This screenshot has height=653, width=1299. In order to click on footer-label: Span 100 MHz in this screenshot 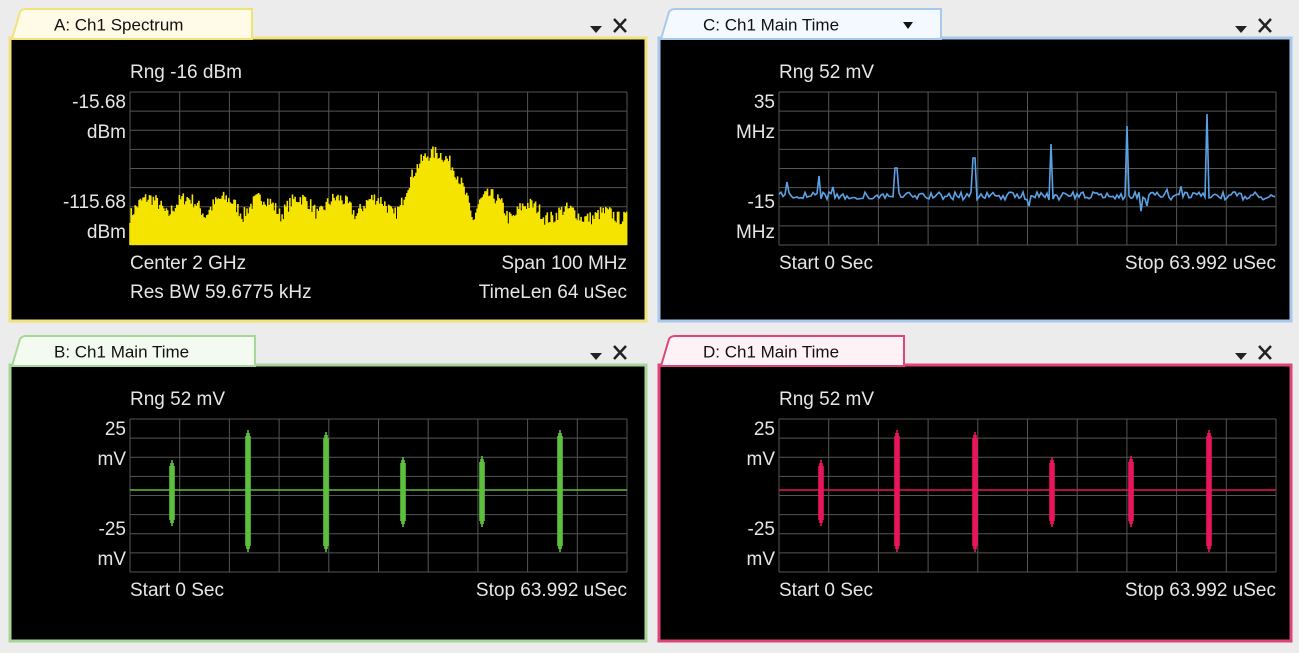, I will do `click(564, 263)`.